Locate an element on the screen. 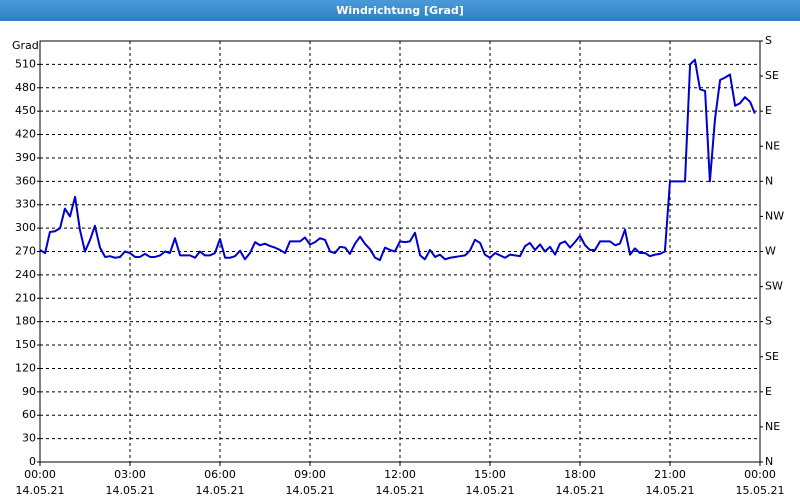 This screenshot has width=800, height=500. y-tick-label: 240 is located at coordinates (25, 274).